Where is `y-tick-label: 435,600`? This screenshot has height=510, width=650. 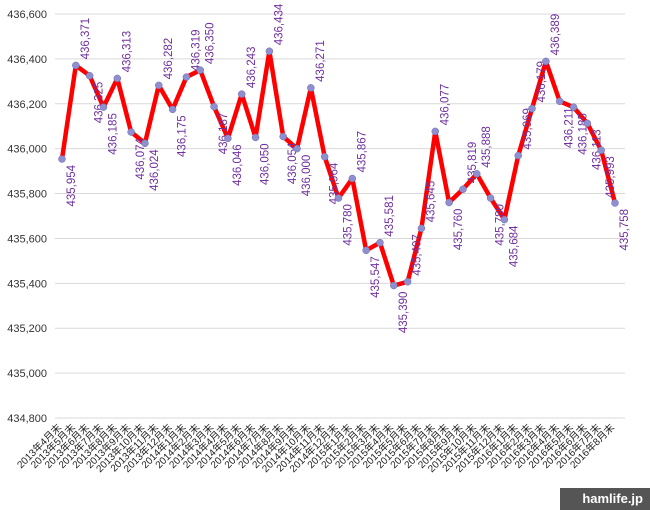 y-tick-label: 435,600 is located at coordinates (27, 239).